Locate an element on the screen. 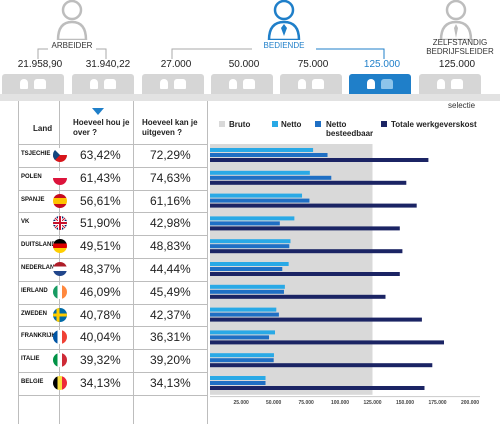  salary-level-5: 75.000 is located at coordinates (313, 64).